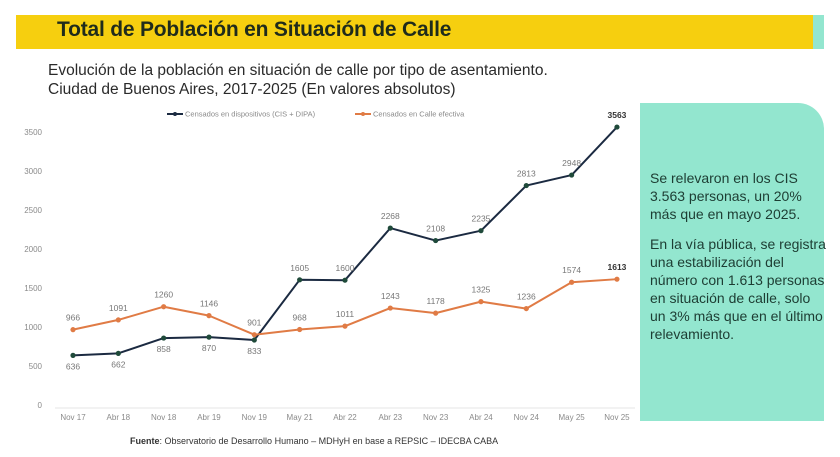 The image size is (840, 457). What do you see at coordinates (390, 216) in the screenshot?
I see `data-label: 2268` at bounding box center [390, 216].